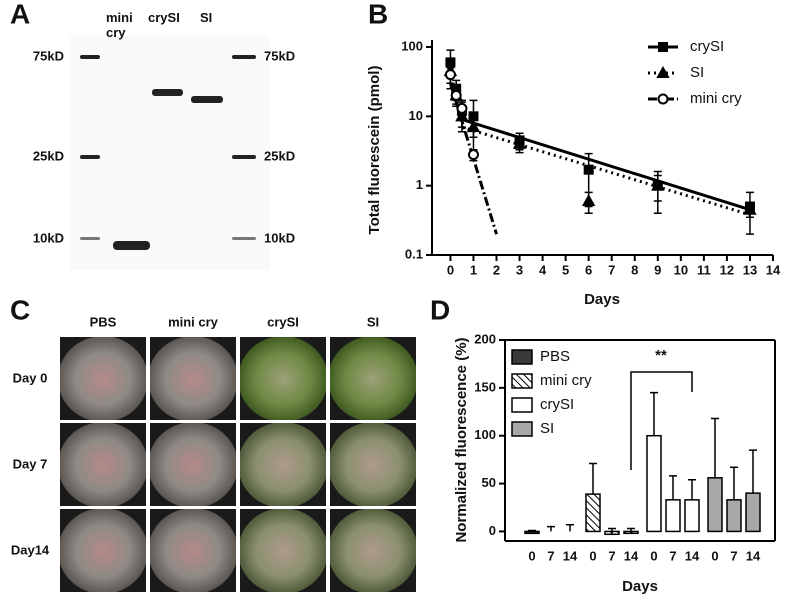  Describe the element at coordinates (378, 14) in the screenshot. I see `panel-label: B` at that location.